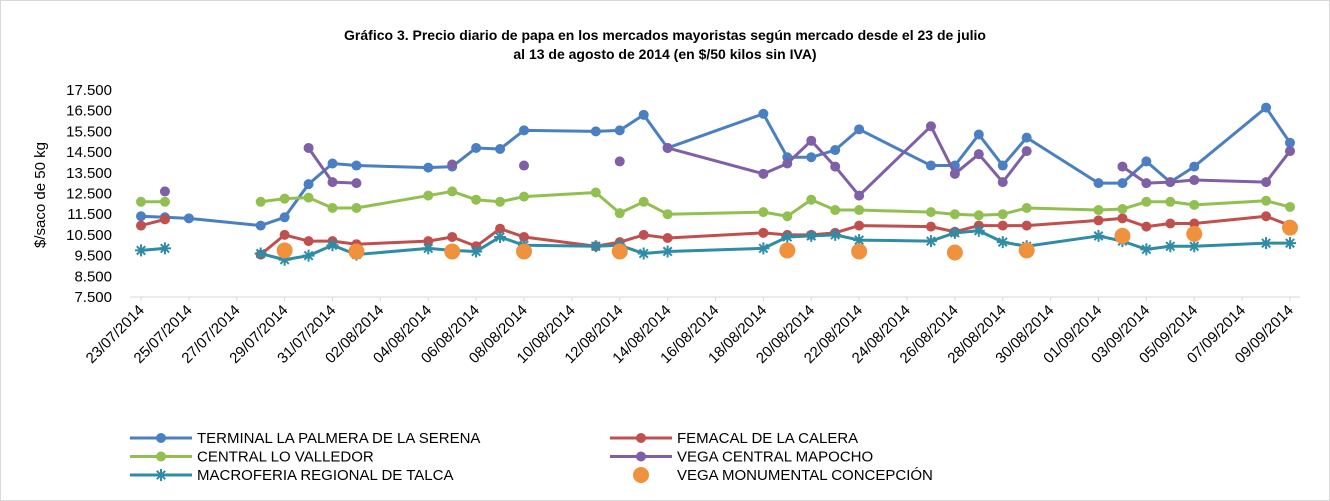 This screenshot has height=501, width=1330. What do you see at coordinates (325, 475) in the screenshot?
I see `legend-label: MACROFERIA REGIONAL DE TALCA` at bounding box center [325, 475].